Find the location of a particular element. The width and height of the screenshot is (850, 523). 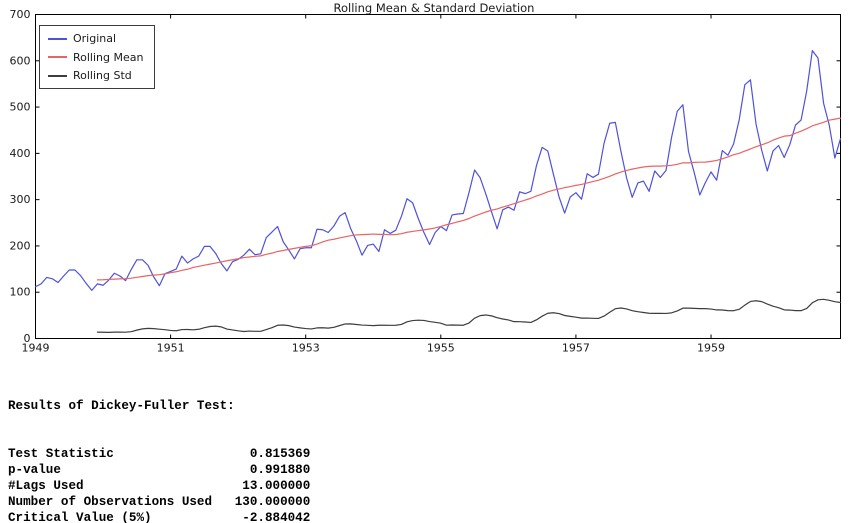

y-tick-label: 400 is located at coordinates (20, 153).